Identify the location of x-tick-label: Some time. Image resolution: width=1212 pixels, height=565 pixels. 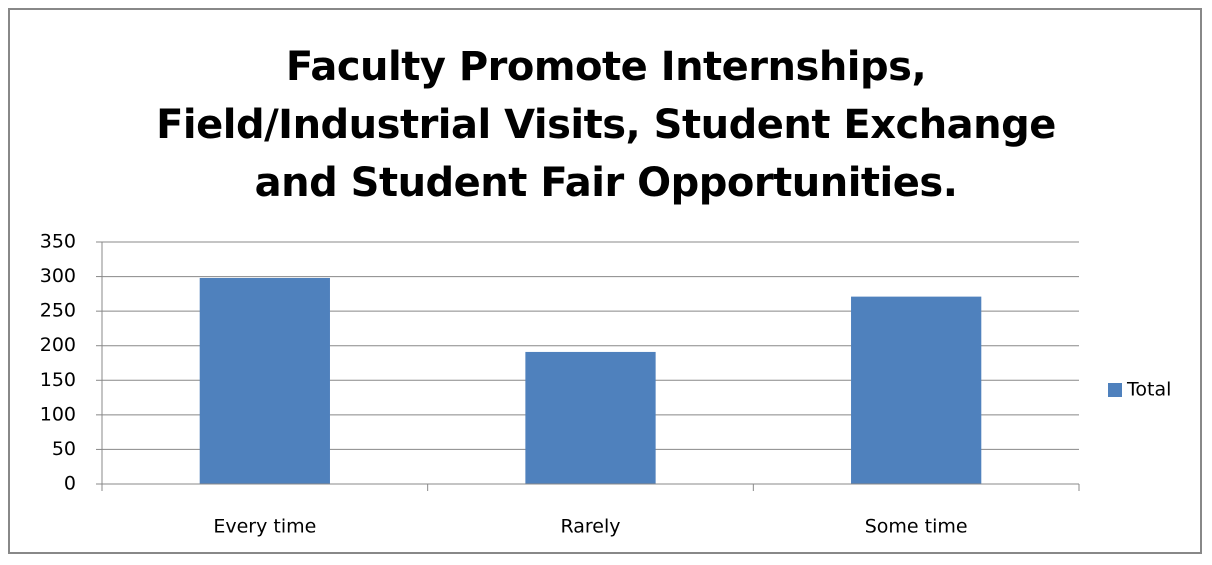
(916, 527).